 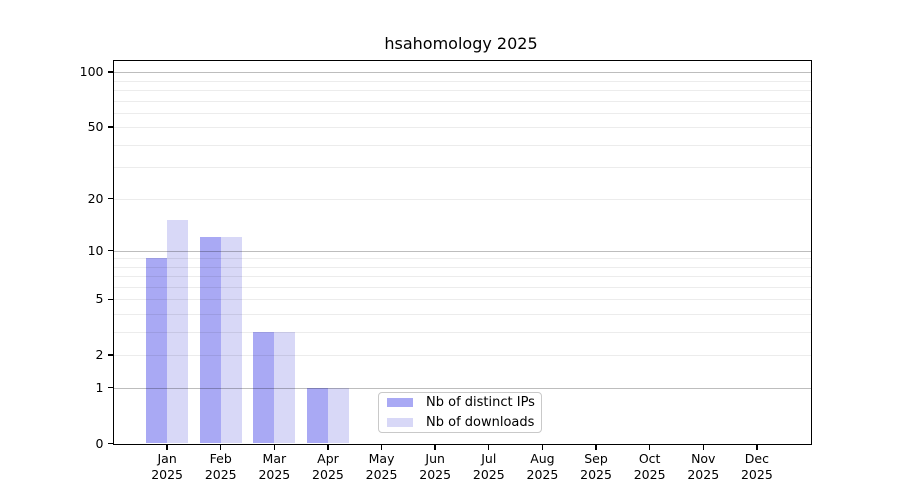 What do you see at coordinates (649, 466) in the screenshot?
I see `x-tick-label: Oct 2025` at bounding box center [649, 466].